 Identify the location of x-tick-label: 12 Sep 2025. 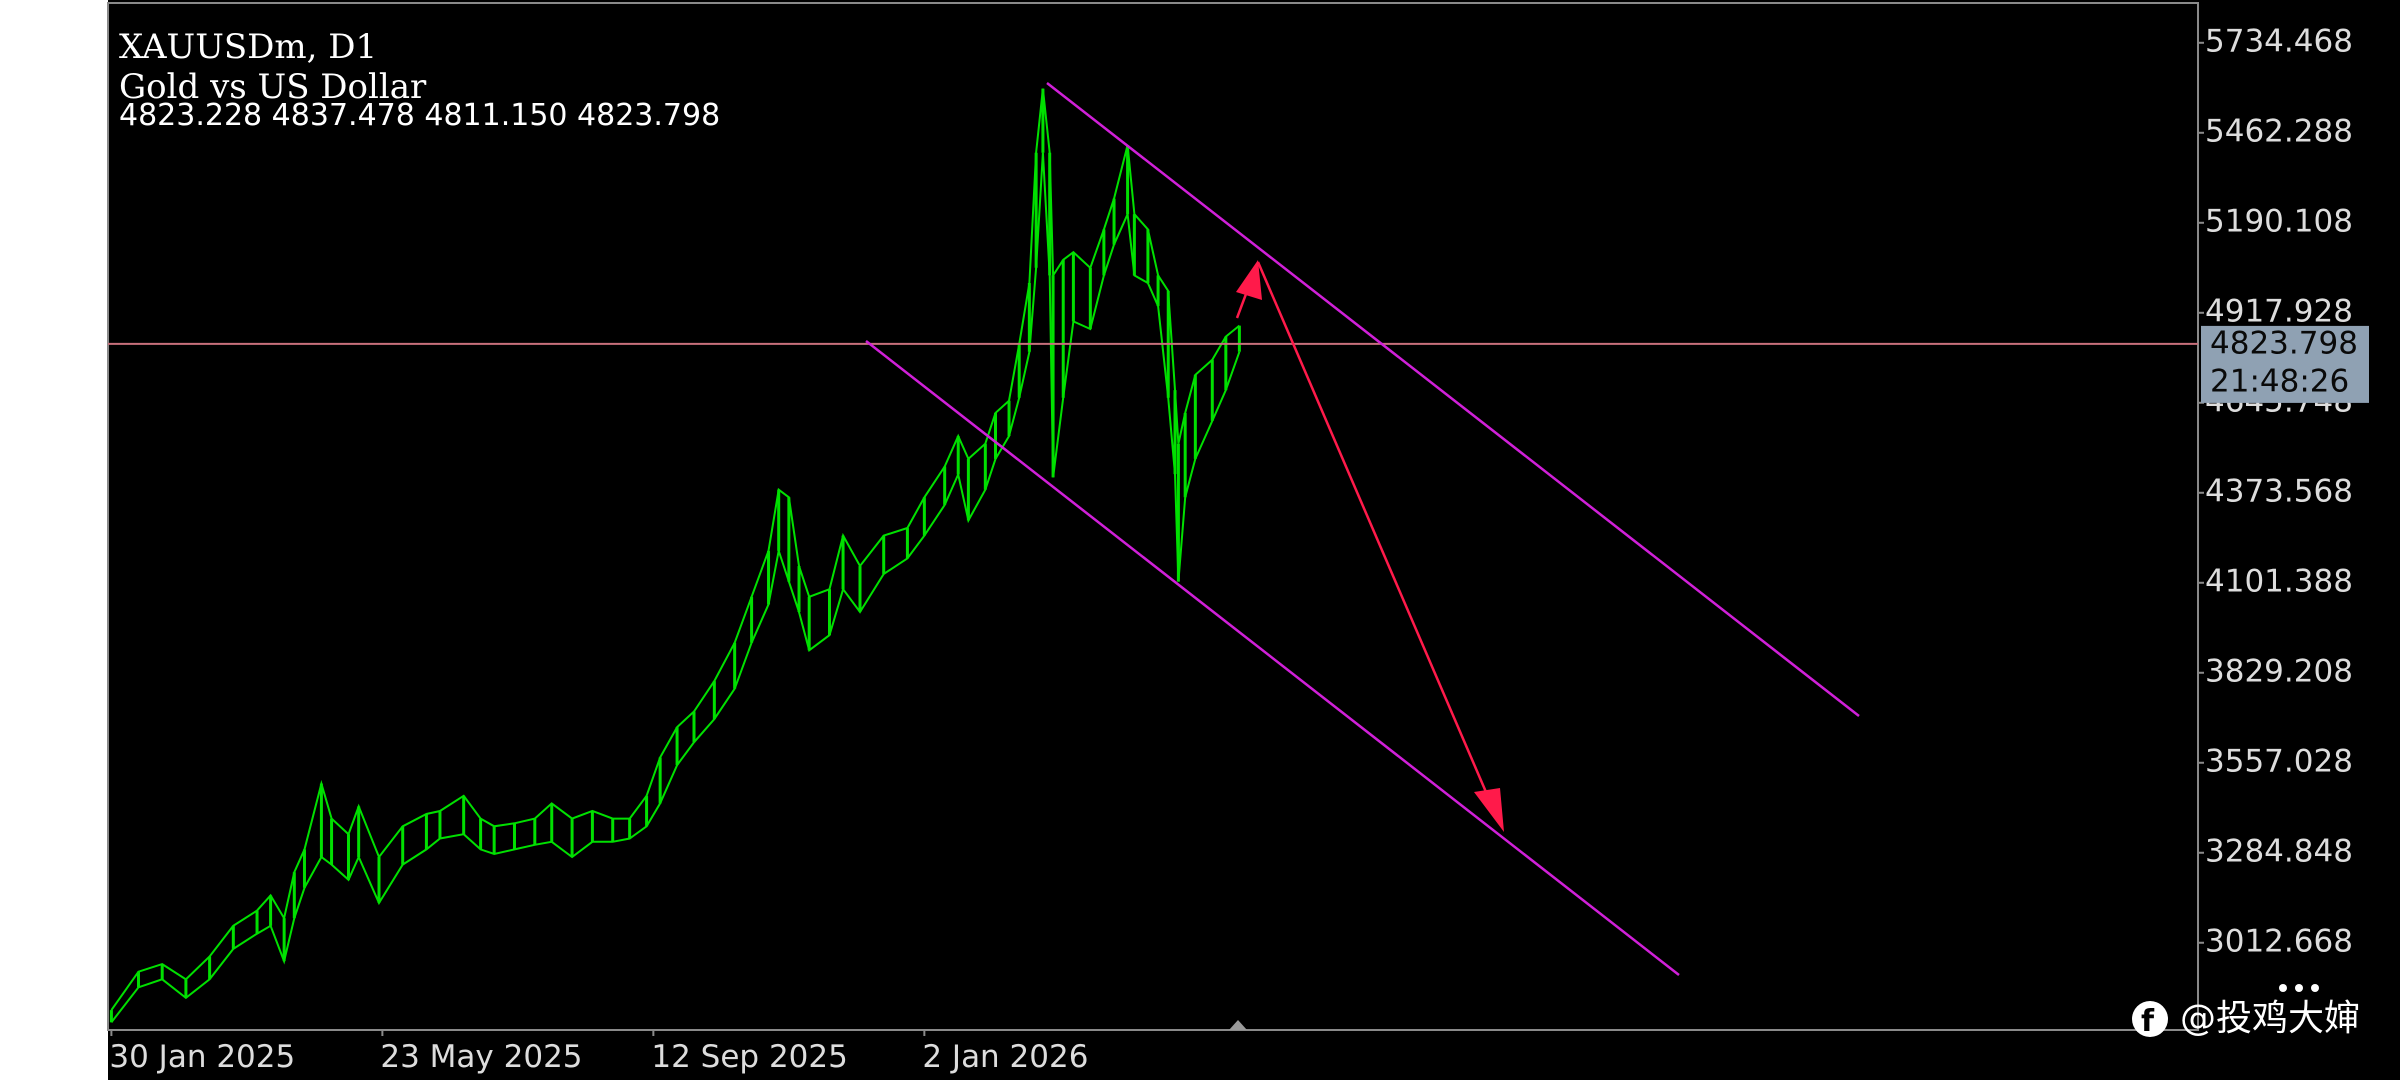
(749, 1057).